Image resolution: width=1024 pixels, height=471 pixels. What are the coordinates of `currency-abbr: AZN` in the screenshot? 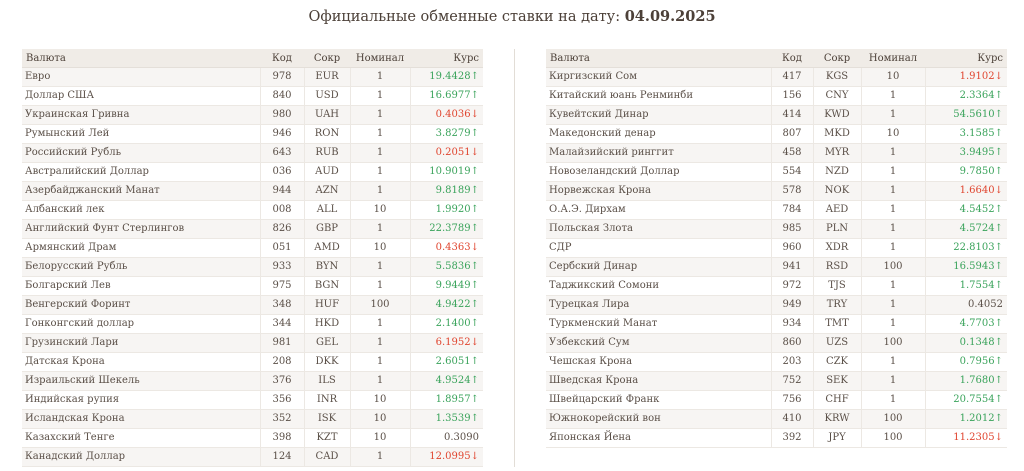 It's located at (326, 191).